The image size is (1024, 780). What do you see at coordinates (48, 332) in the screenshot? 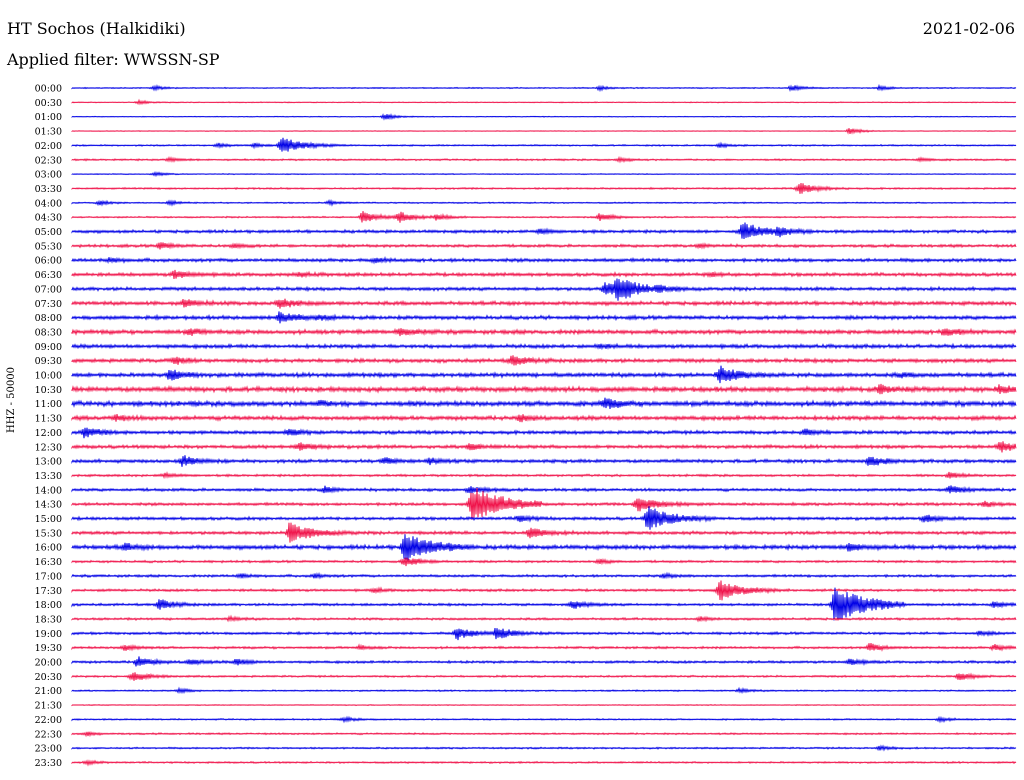
I see `time-label-0830: 08:30` at bounding box center [48, 332].